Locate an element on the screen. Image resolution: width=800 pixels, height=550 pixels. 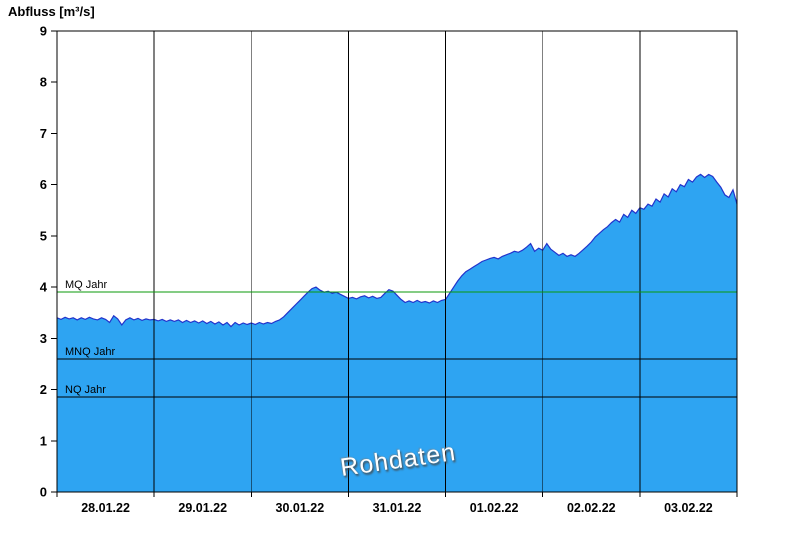
y-axis-tick-label: 5 is located at coordinates (43, 235).